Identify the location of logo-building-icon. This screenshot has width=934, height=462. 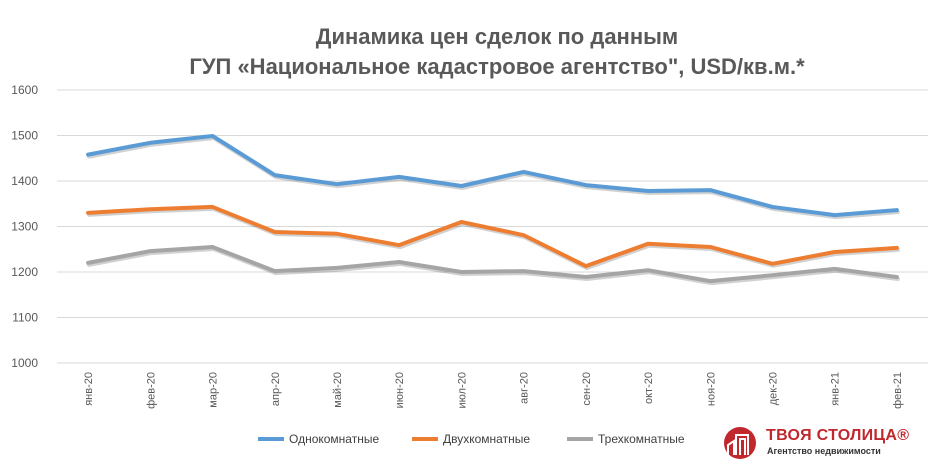
(740, 443).